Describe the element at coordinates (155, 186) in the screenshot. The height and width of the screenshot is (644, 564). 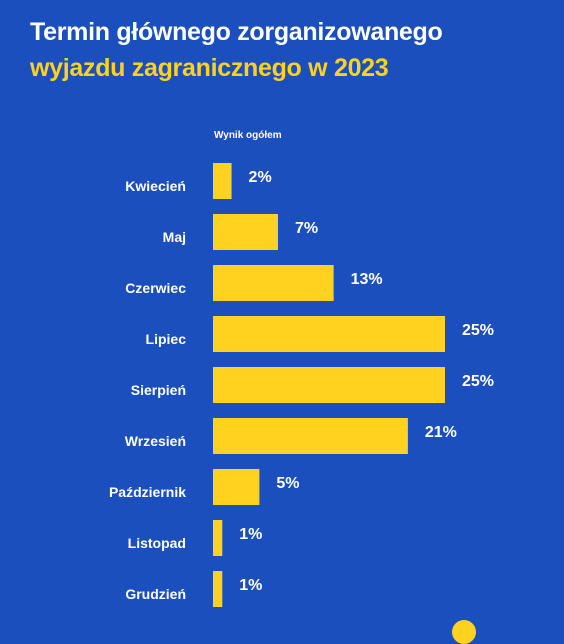
I see `category-label: Kwiecień` at that location.